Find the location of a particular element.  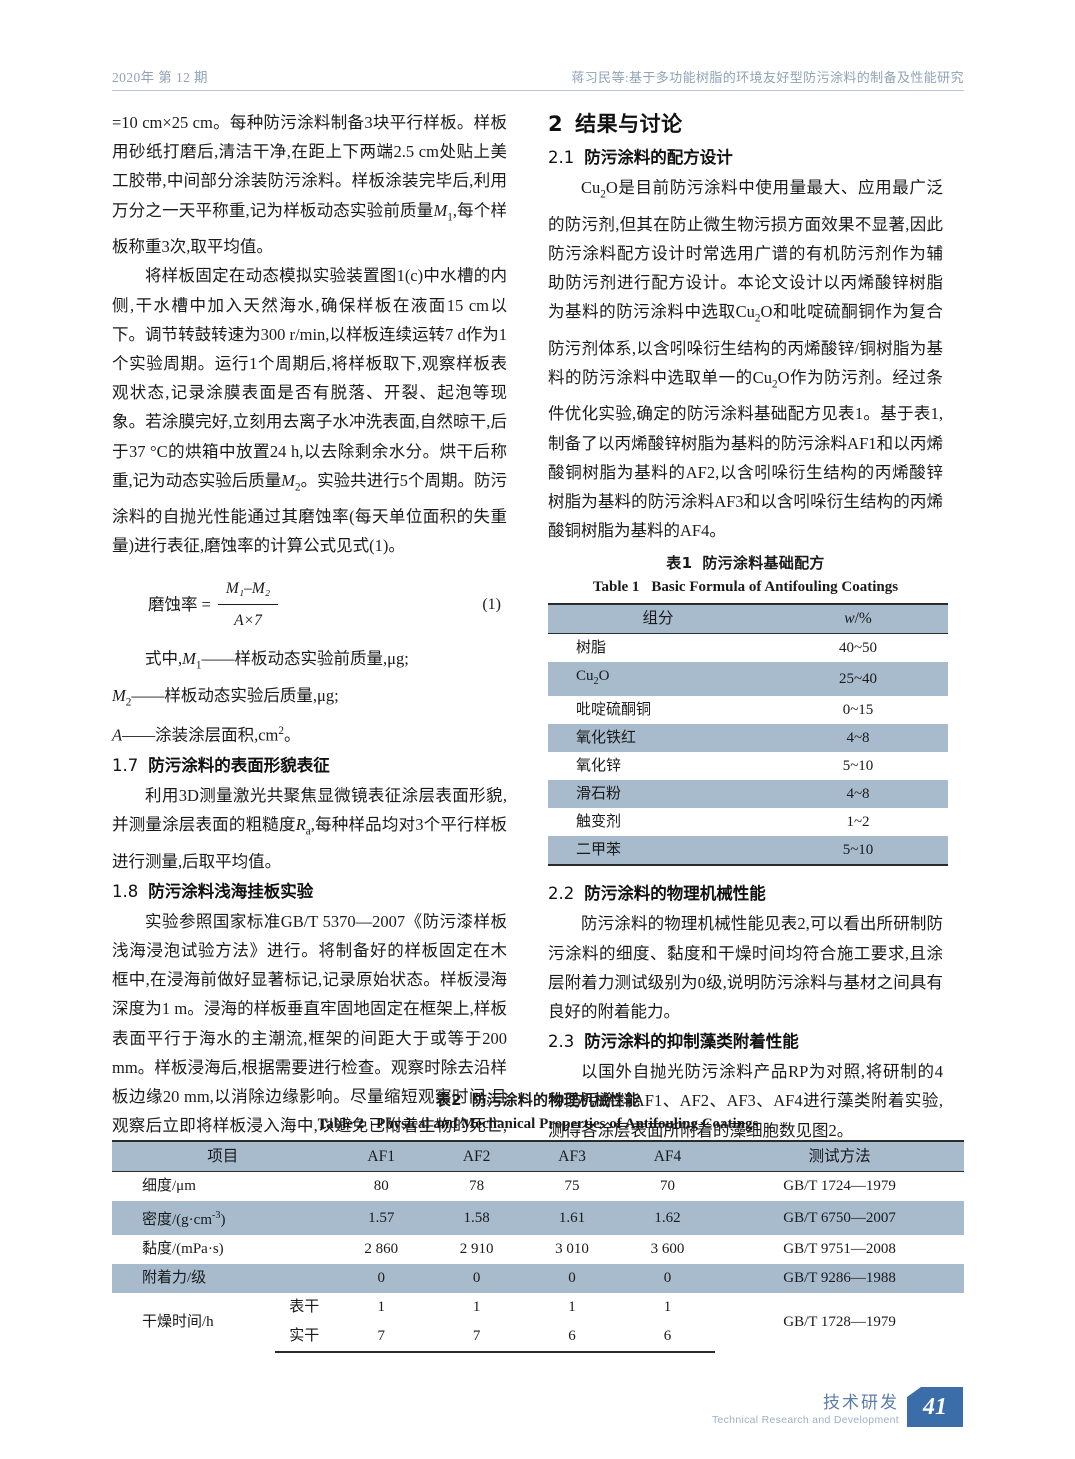

formula-numerator: M₁–M₂ is located at coordinates (248, 588).